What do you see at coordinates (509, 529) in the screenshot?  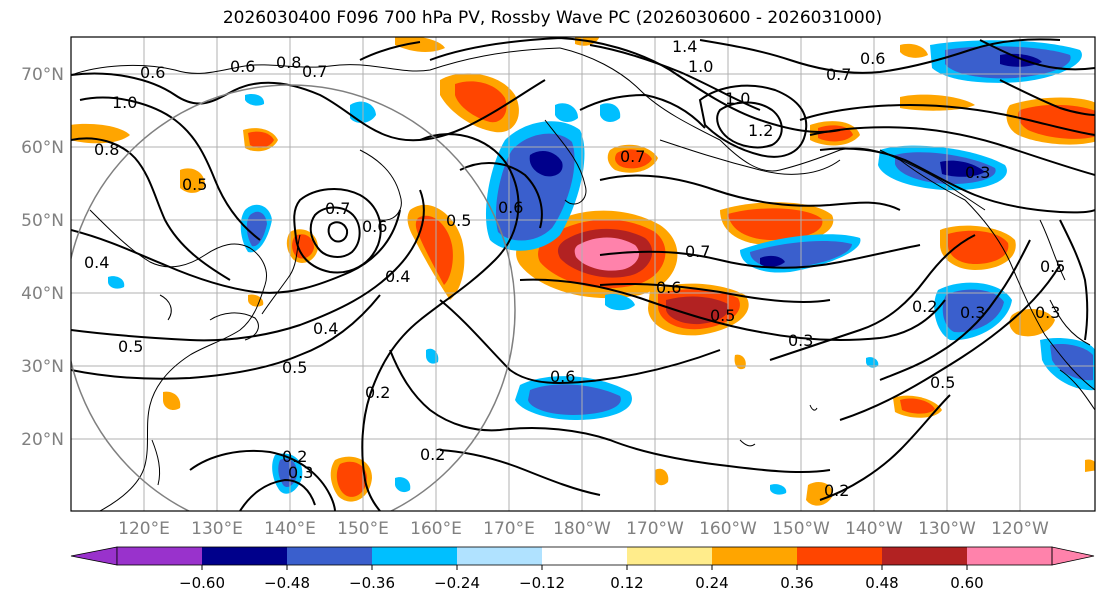 I see `lon-label: 170°E` at bounding box center [509, 529].